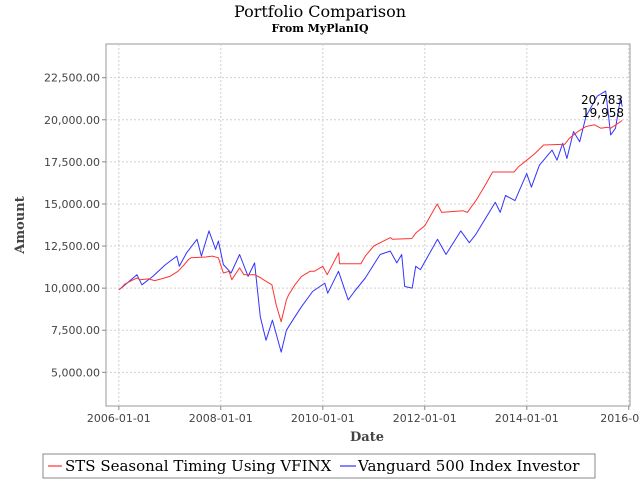  I want to click on x-tick-label: 2010-01-01, so click(323, 418).